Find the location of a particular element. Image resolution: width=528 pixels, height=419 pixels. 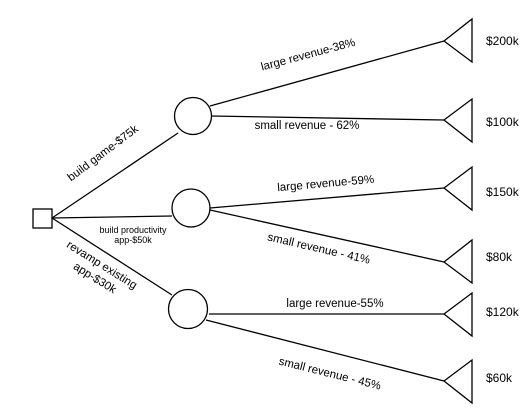

edge-game-large is located at coordinates (327, 73).